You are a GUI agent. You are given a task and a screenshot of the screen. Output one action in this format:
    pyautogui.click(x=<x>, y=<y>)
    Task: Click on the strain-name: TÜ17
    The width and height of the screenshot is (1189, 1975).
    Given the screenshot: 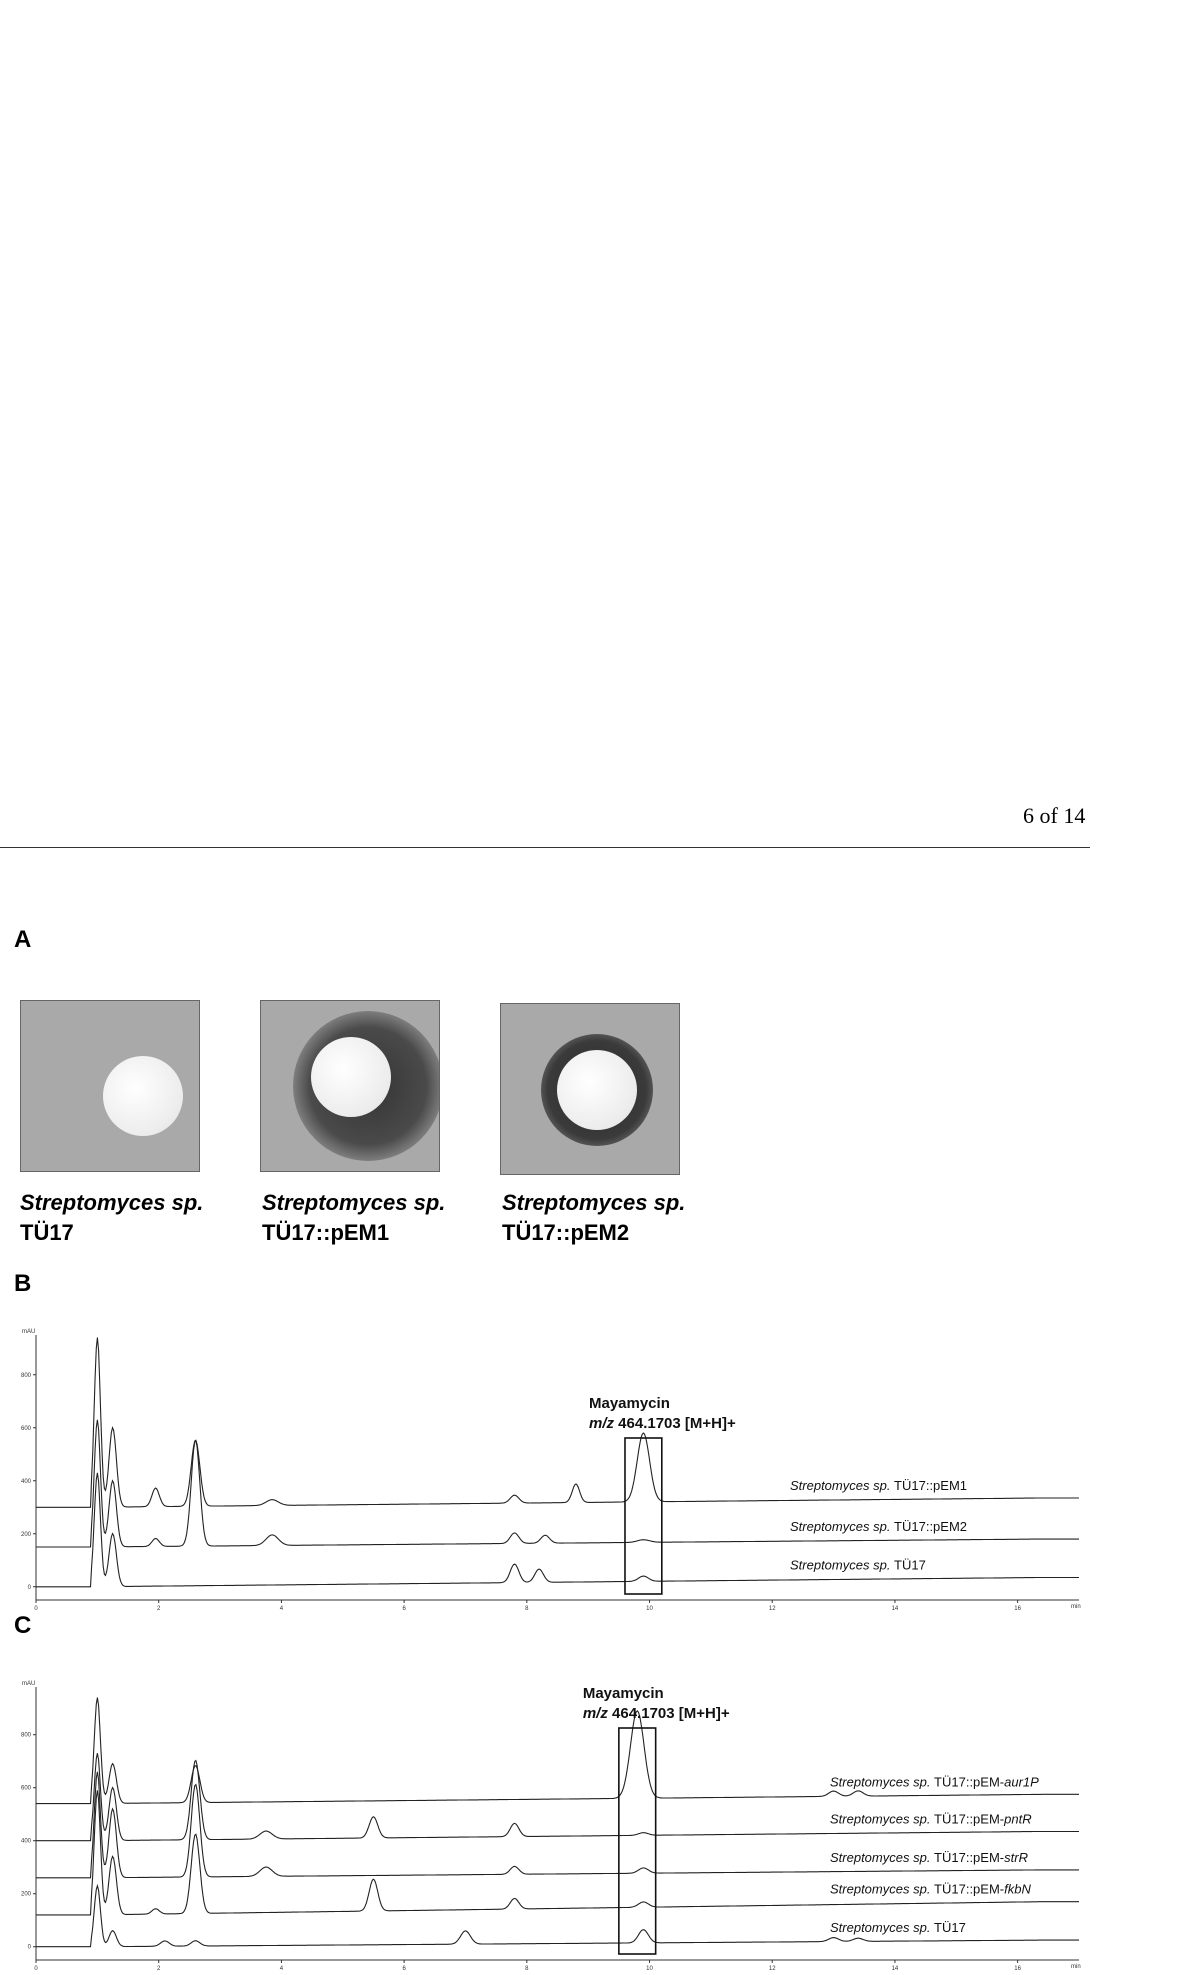 What is the action you would take?
    pyautogui.click(x=47, y=1232)
    